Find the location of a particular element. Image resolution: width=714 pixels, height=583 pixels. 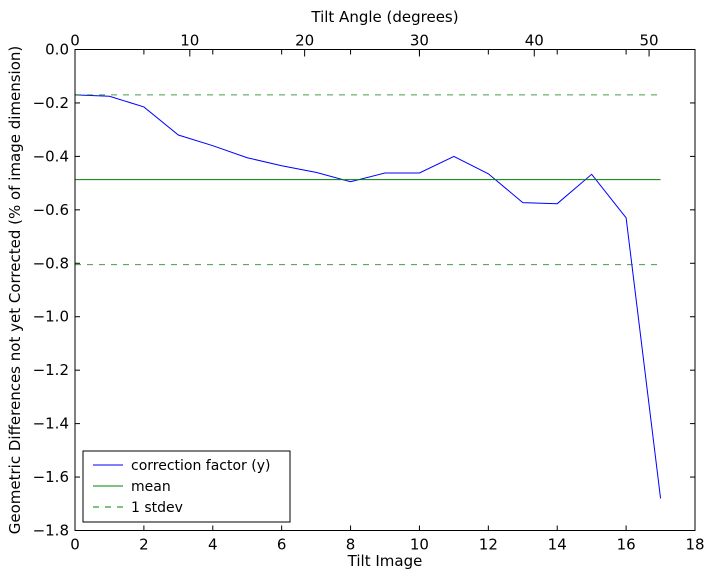

x-tick-label: 16 is located at coordinates (626, 545).